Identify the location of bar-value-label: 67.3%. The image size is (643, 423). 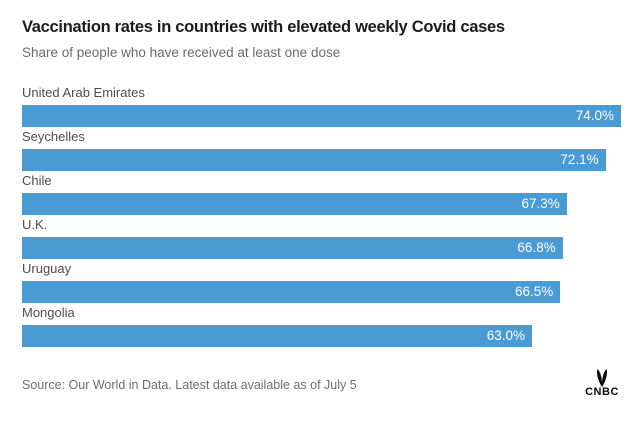
(540, 203).